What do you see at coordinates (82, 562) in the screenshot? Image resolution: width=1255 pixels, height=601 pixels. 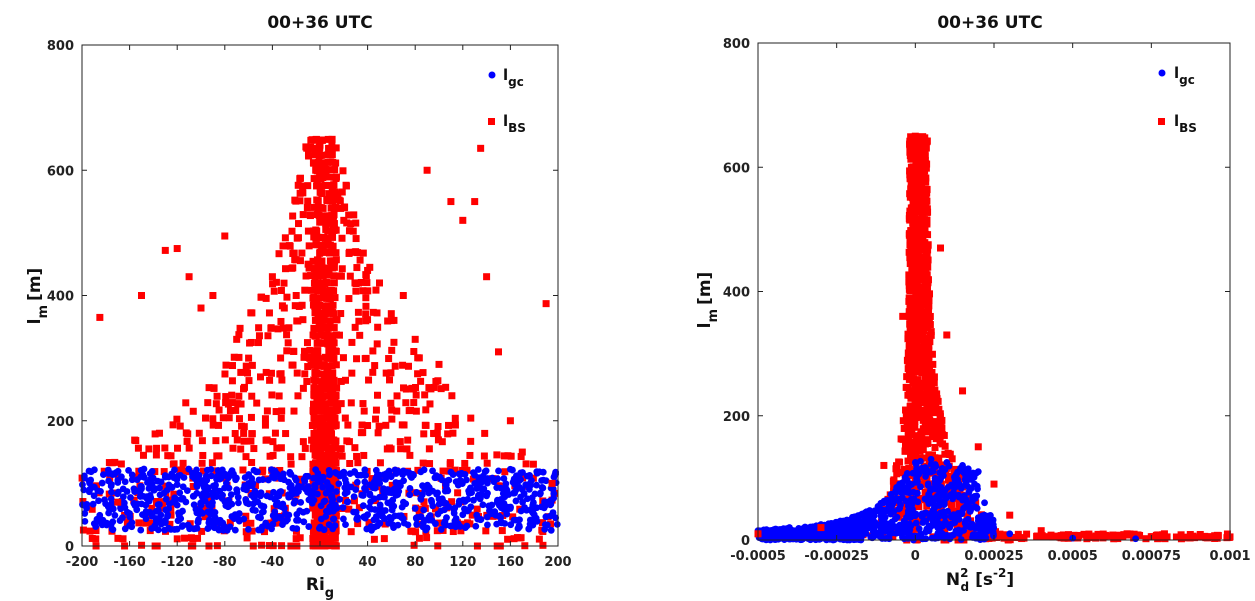 I see `x-tick-label: -200` at bounding box center [82, 562].